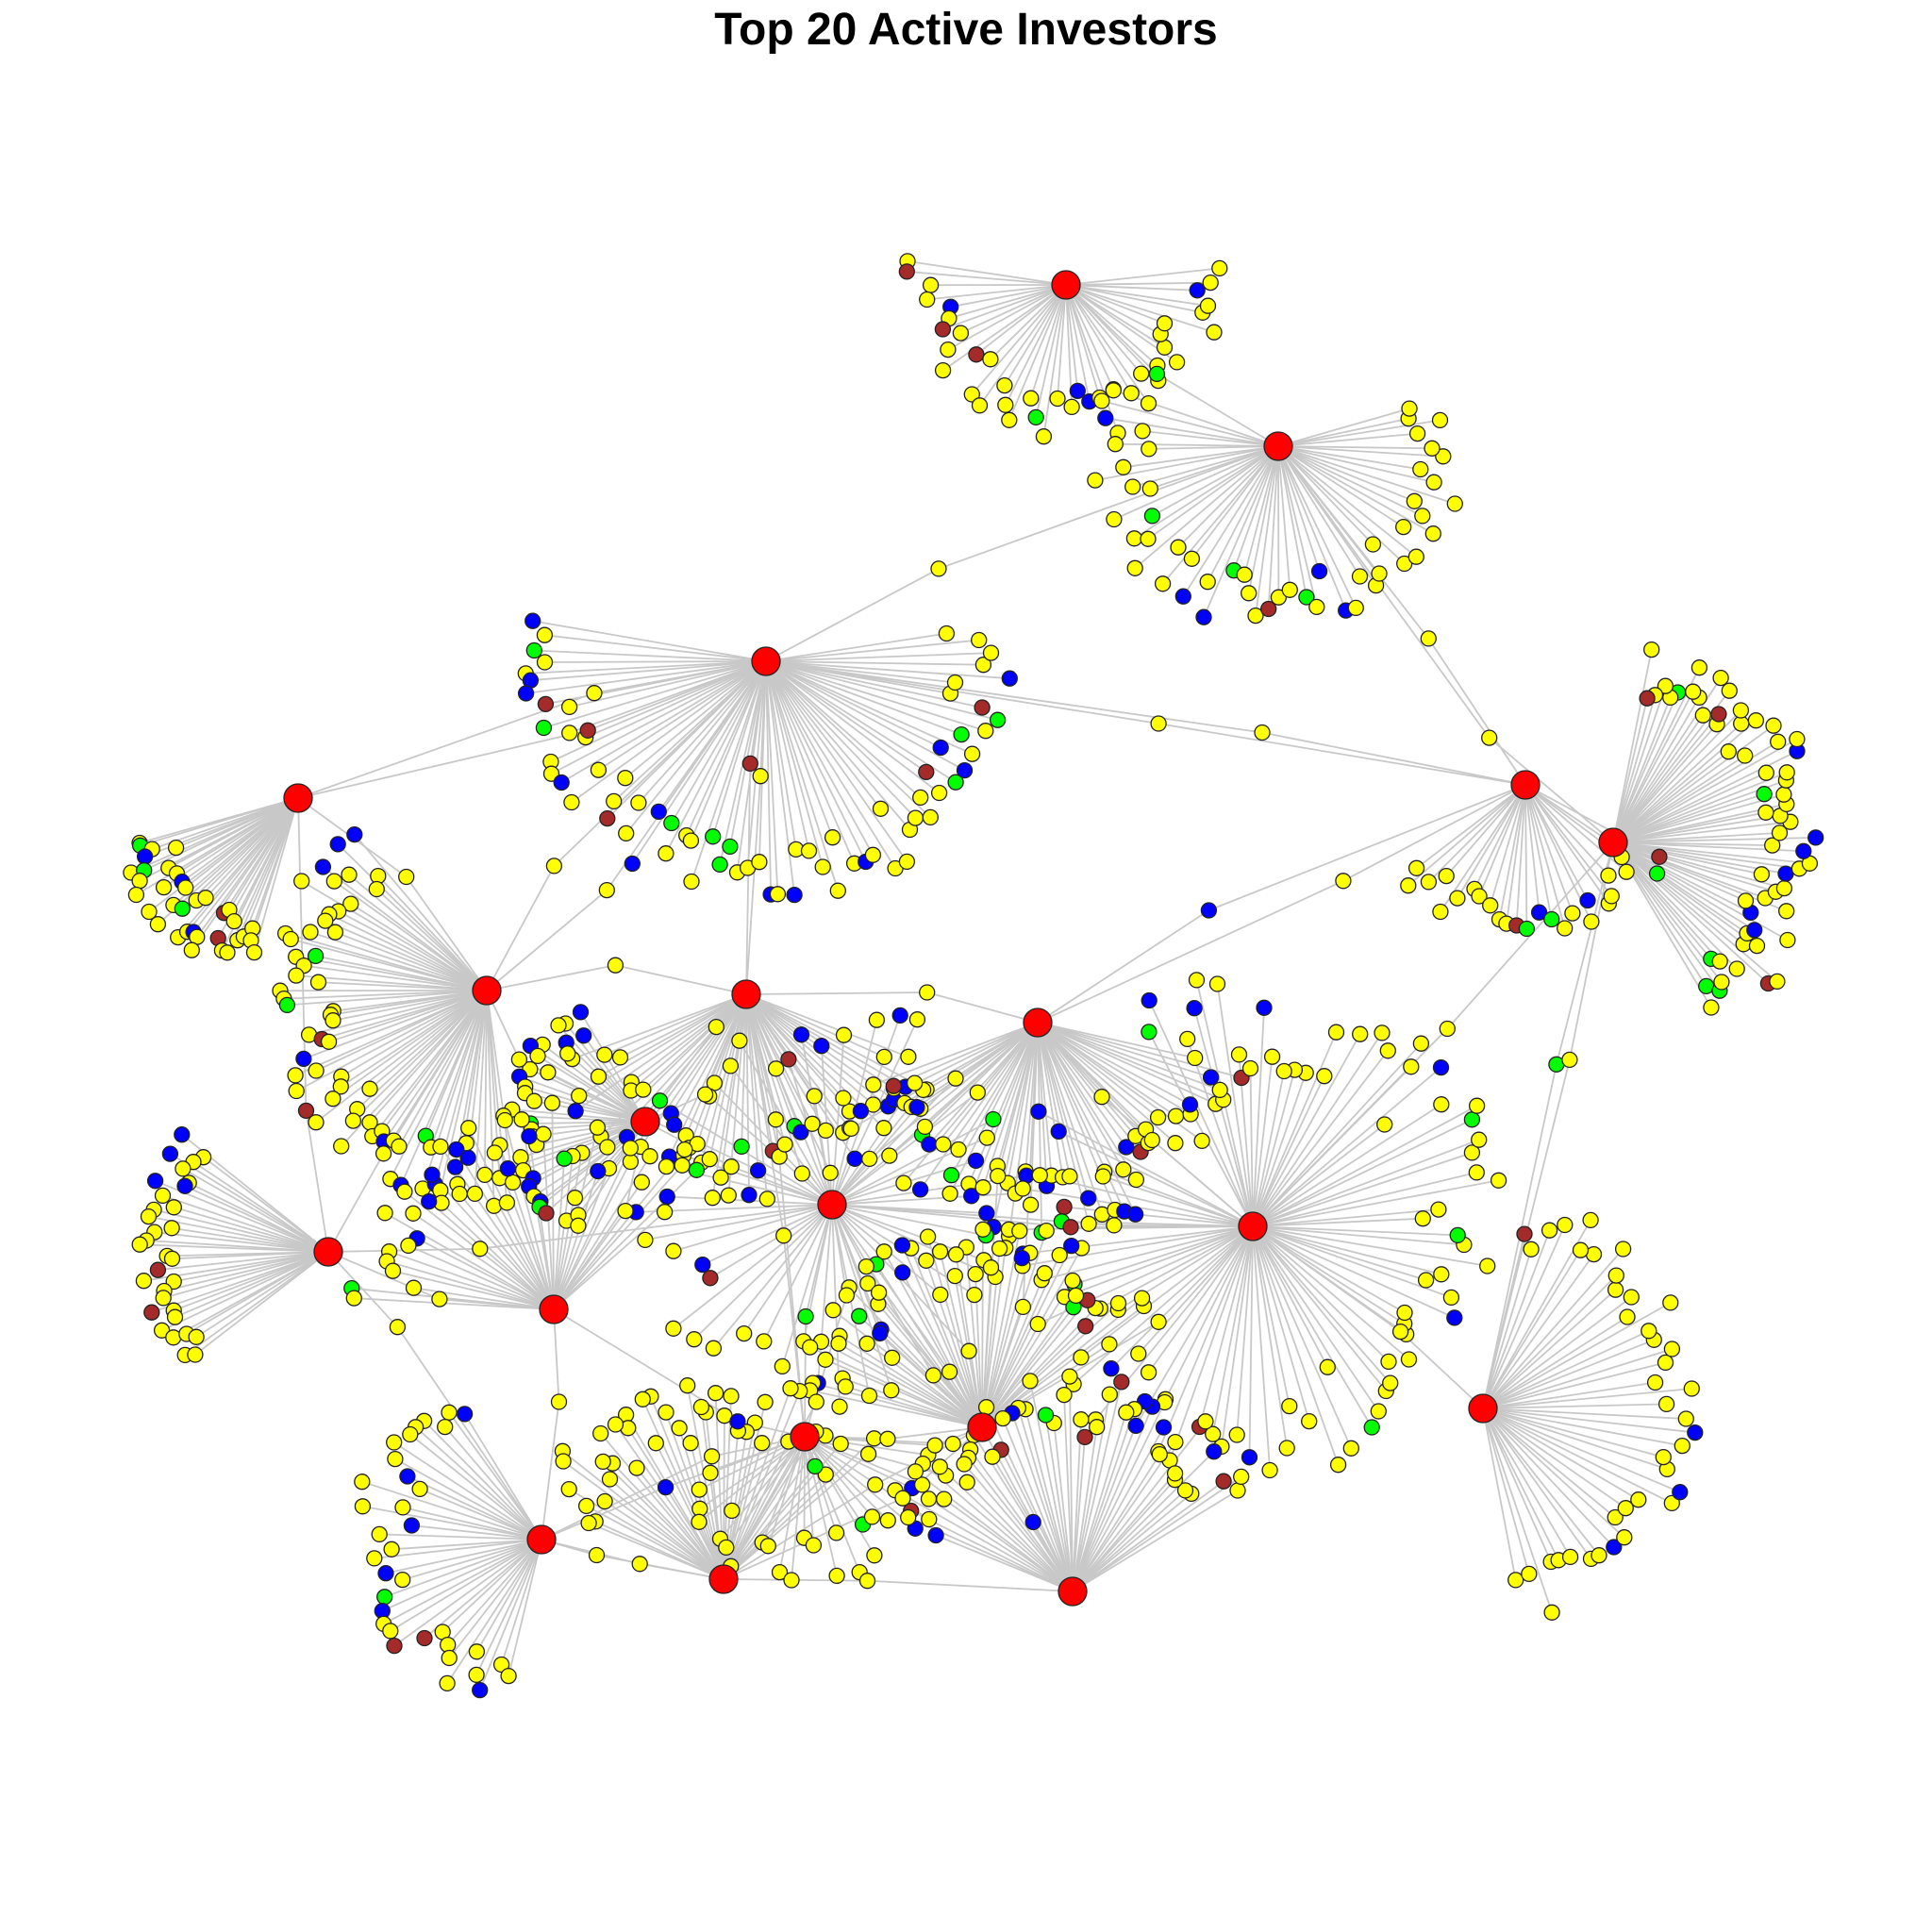  What do you see at coordinates (1086, 1326) in the screenshot?
I see `brown-node` at bounding box center [1086, 1326].